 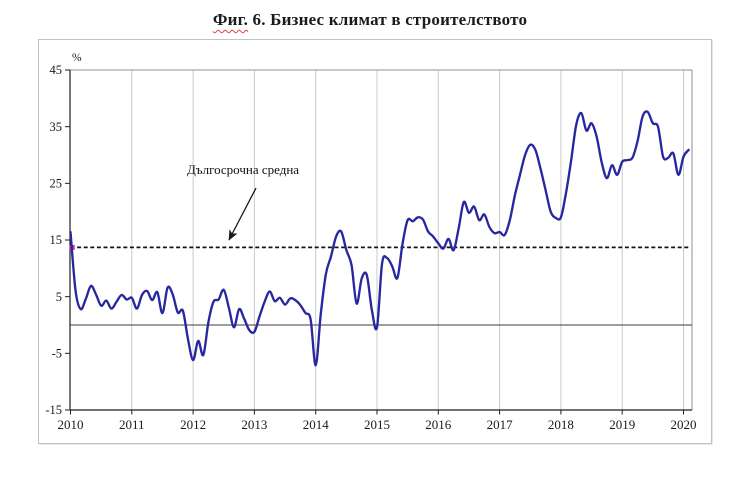 What do you see at coordinates (59, 297) in the screenshot?
I see `y-tick-label: 5` at bounding box center [59, 297].